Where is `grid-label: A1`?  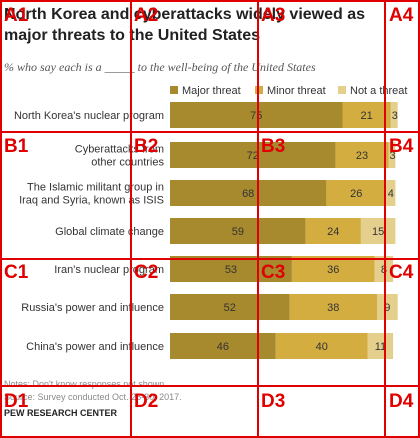
grid-label: A1 is located at coordinates (16, 15).